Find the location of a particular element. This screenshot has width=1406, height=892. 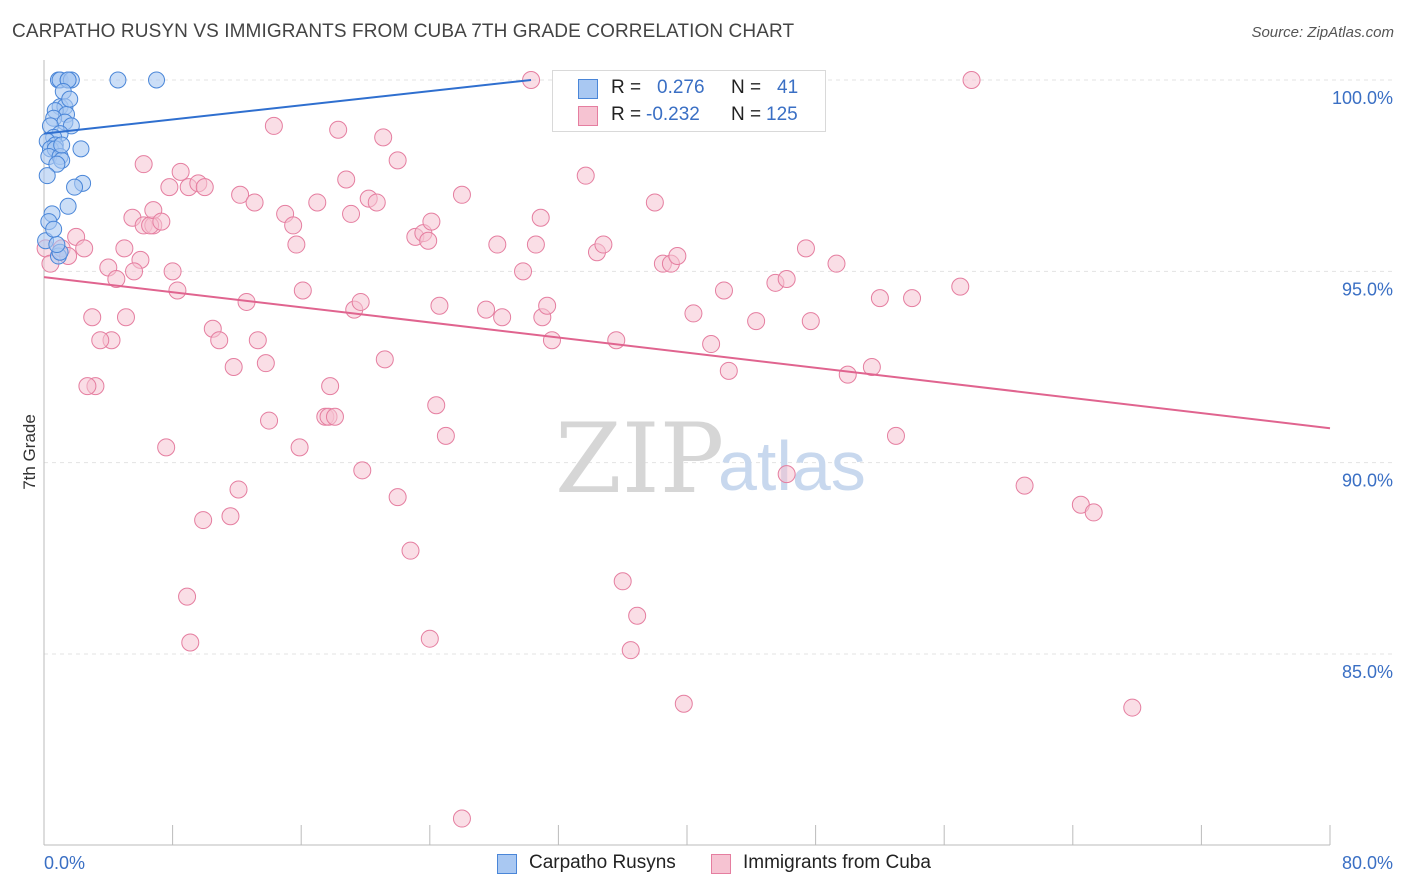

legend-n-value: 125 is located at coordinates (782, 114).